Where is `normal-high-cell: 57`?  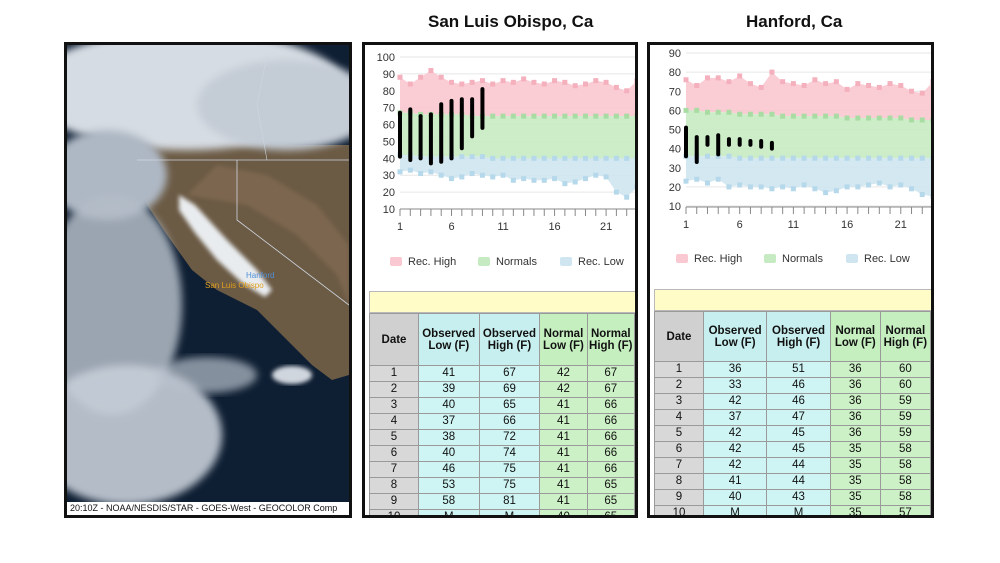
normal-high-cell: 57 is located at coordinates (905, 510).